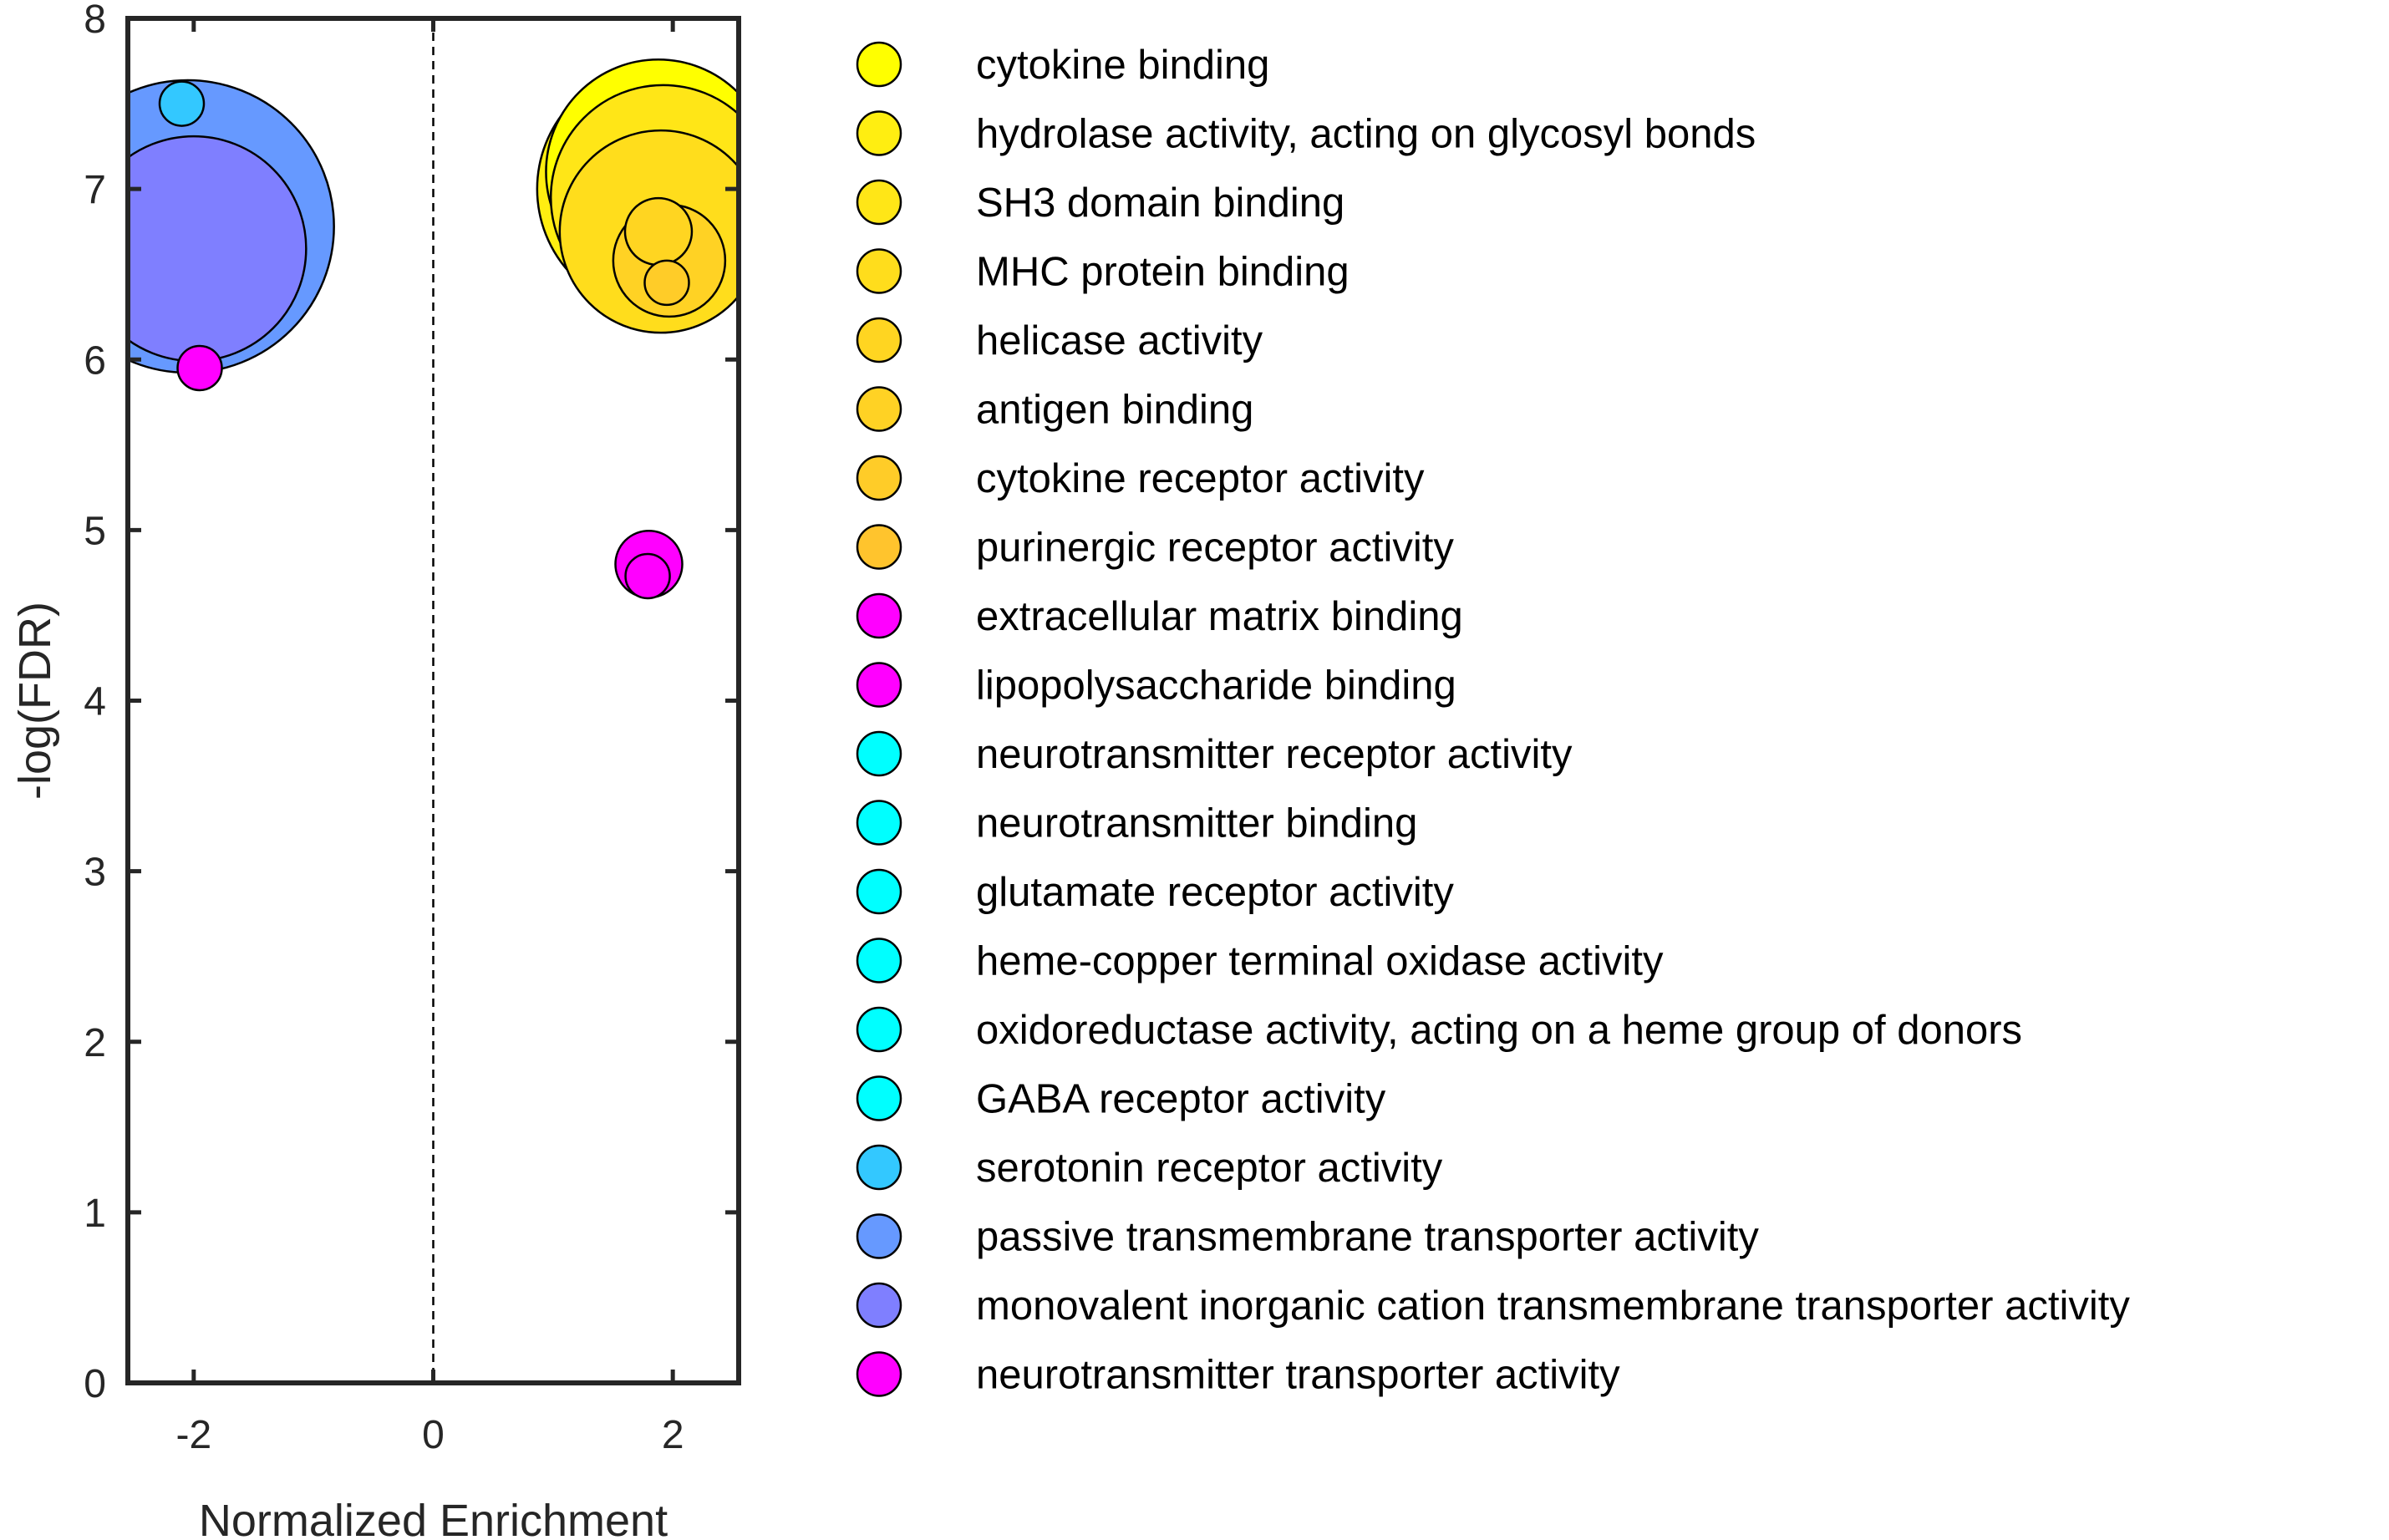 This screenshot has width=2389, height=1540. I want to click on legend-item: heme-copper terminal oxidase activity, so click(1260, 961).